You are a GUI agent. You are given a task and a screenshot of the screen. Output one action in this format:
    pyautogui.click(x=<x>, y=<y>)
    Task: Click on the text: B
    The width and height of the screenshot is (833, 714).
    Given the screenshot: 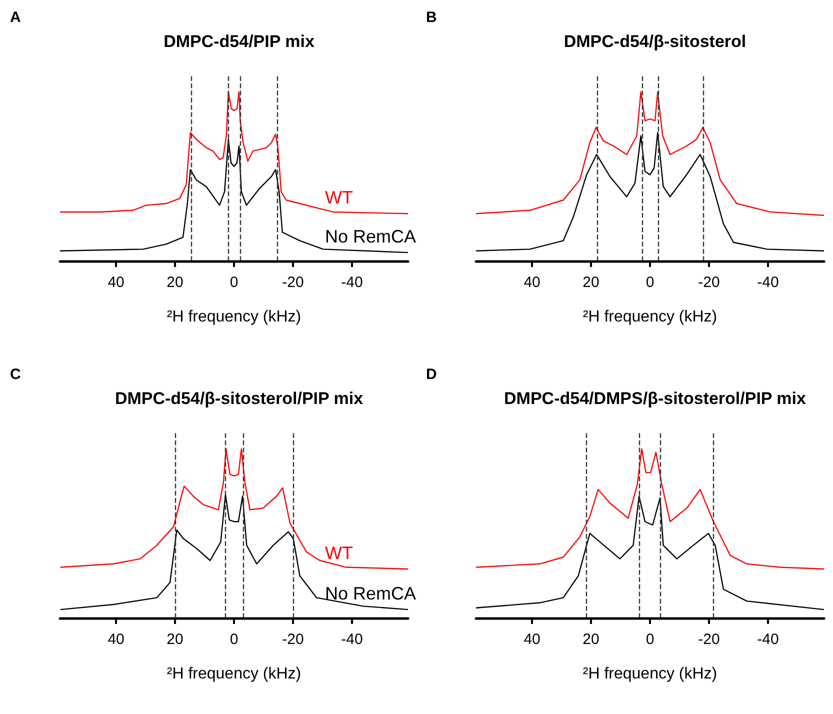 What is the action you would take?
    pyautogui.click(x=431, y=17)
    